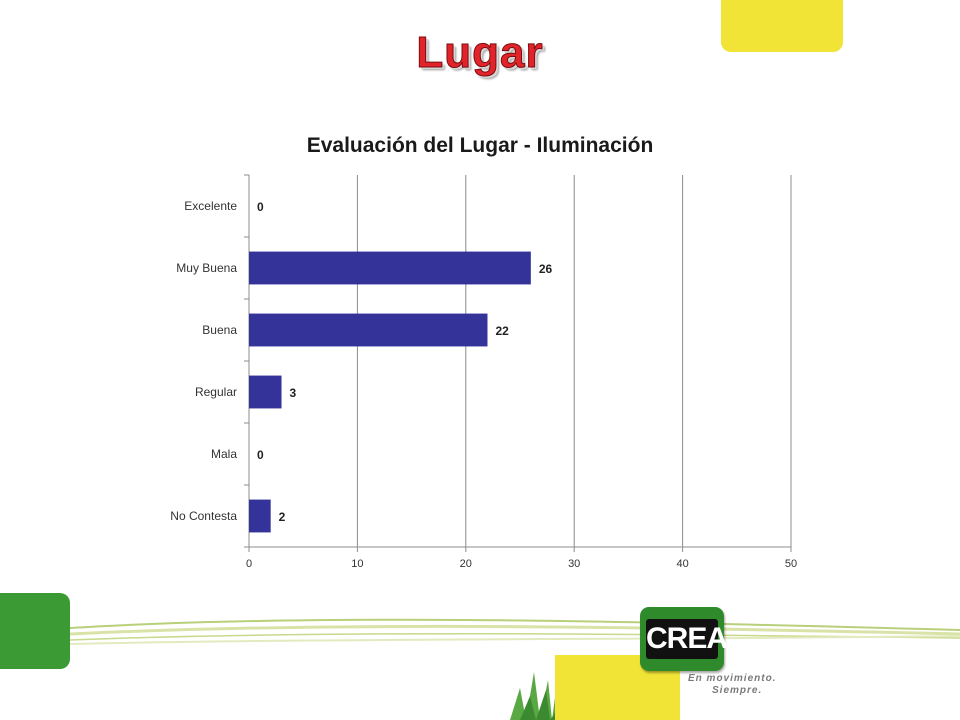  What do you see at coordinates (203, 516) in the screenshot?
I see `category-label: No Contesta` at bounding box center [203, 516].